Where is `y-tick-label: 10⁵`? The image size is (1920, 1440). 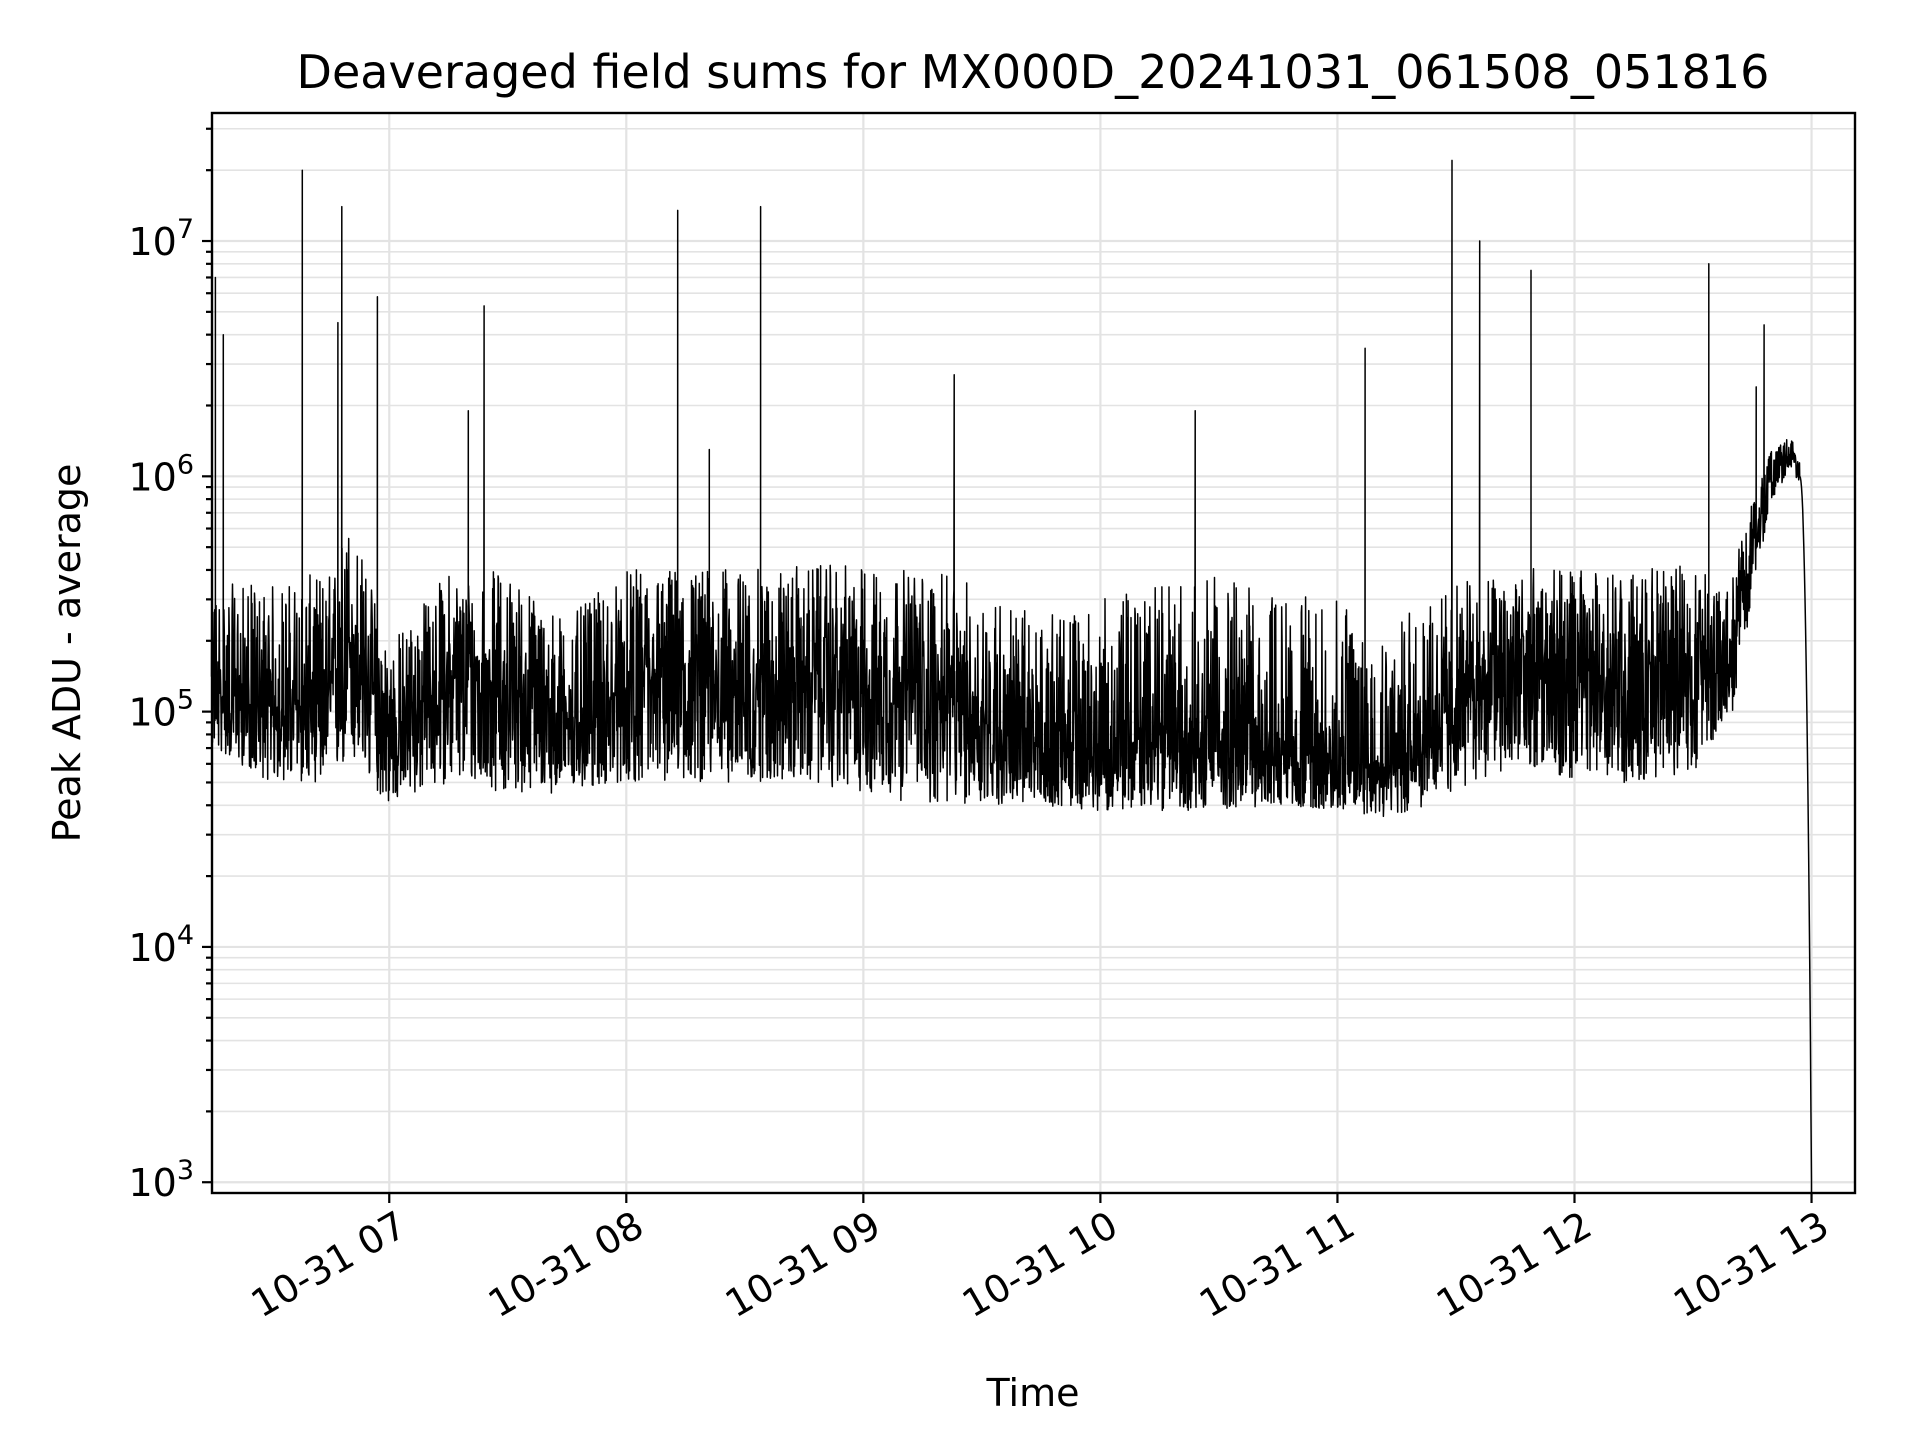
y-tick-label: 10⁵ is located at coordinates (161, 710).